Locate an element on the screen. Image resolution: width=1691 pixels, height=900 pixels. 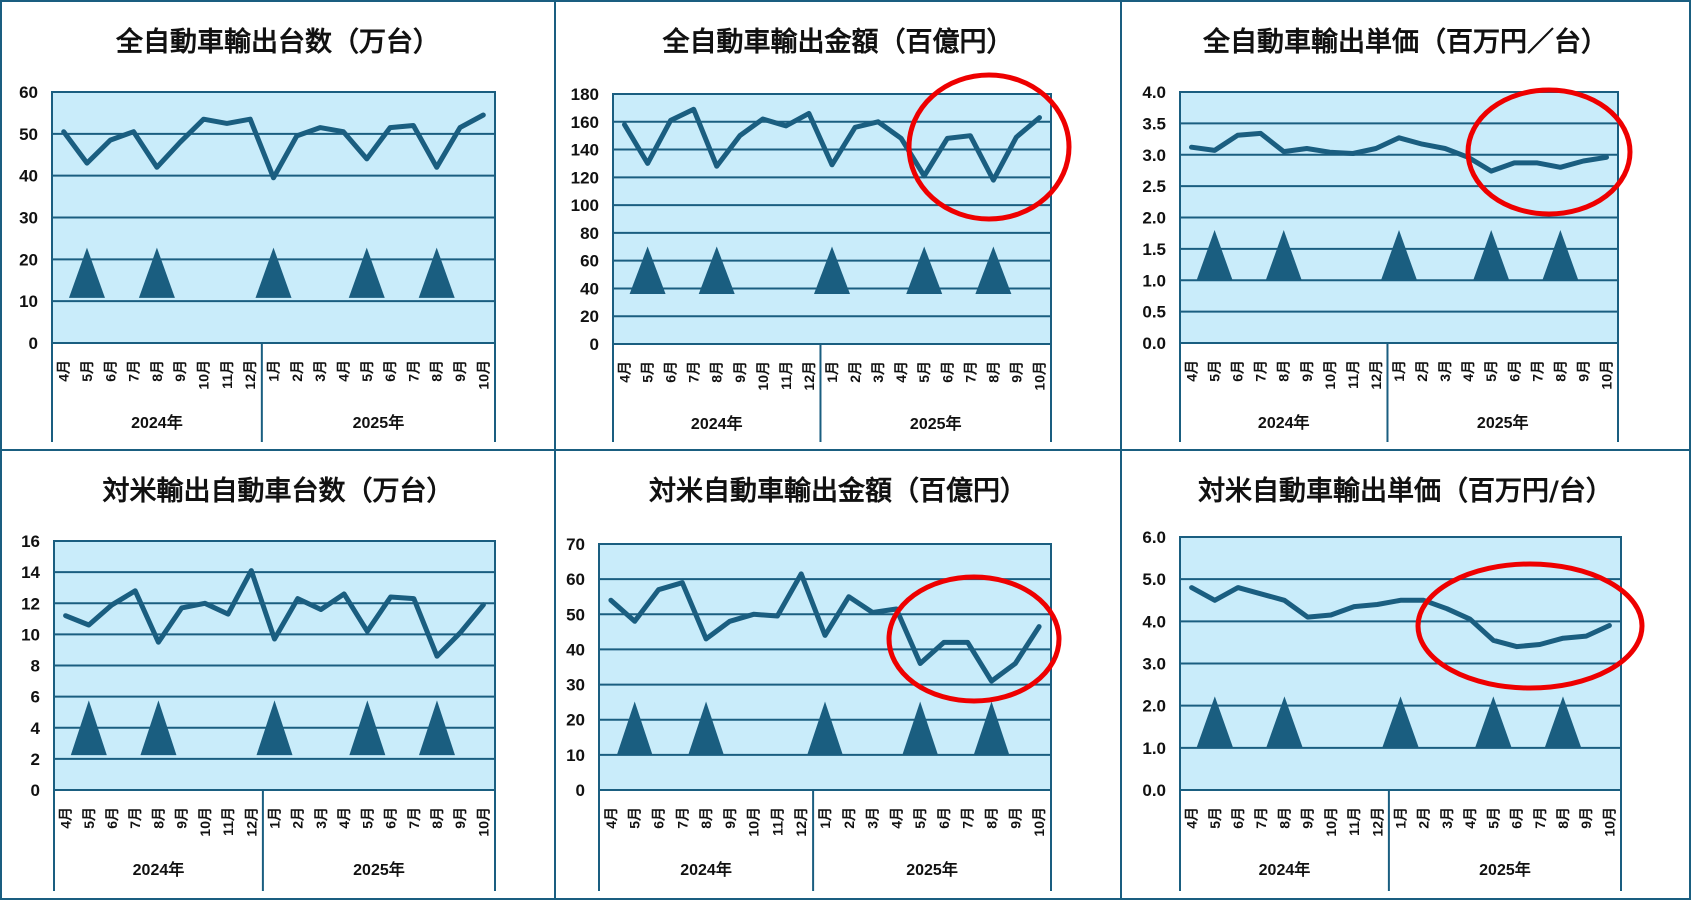
y-tick-label: 6 is located at coordinates (35, 697).